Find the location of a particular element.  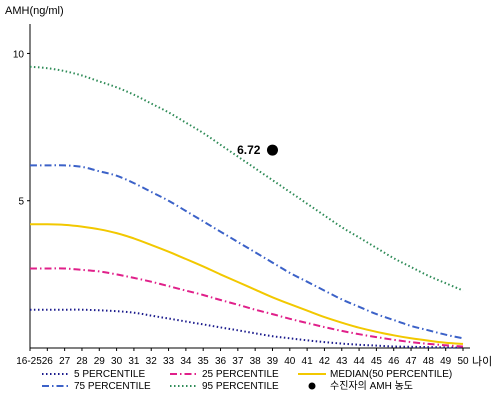

x-tick-label: 44 is located at coordinates (360, 361).